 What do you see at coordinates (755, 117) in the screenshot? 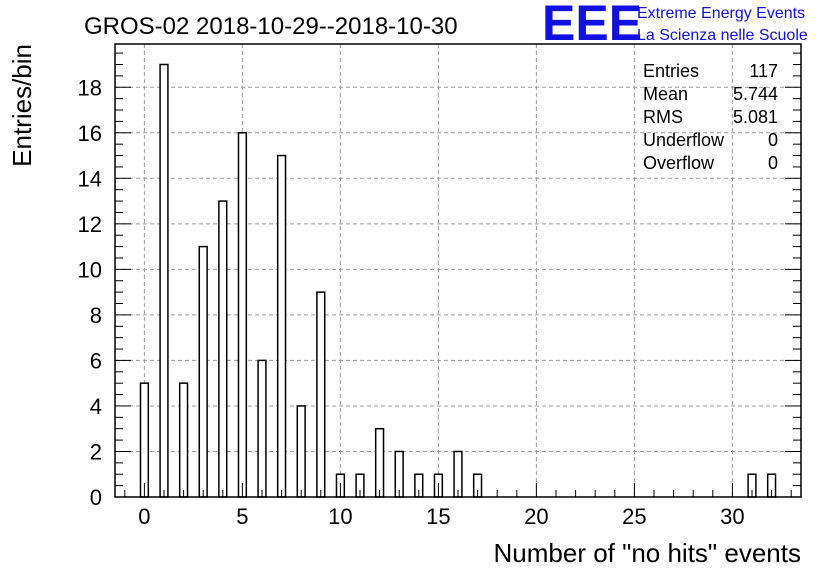
I see `stat-value: 5.081` at bounding box center [755, 117].